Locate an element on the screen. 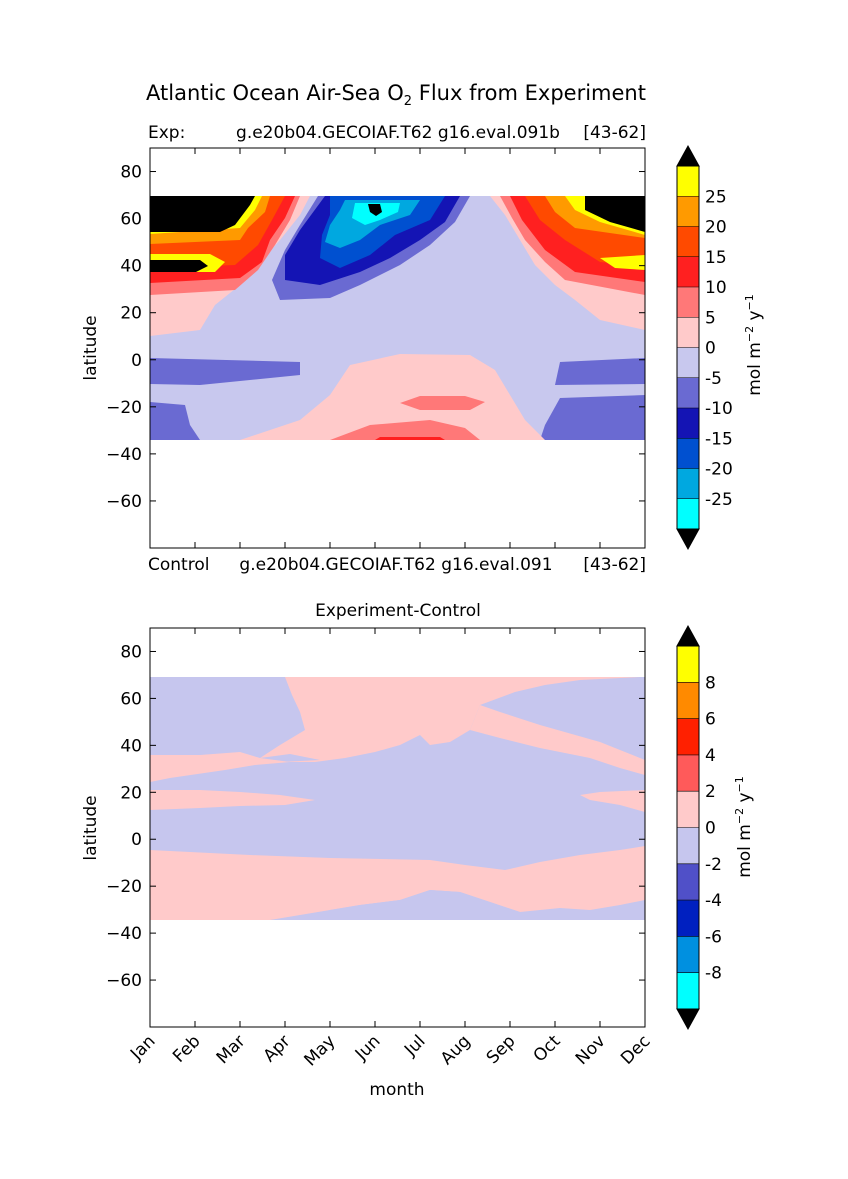 The width and height of the screenshot is (848, 1179). bottom-xtick-label: Apr is located at coordinates (277, 1048).